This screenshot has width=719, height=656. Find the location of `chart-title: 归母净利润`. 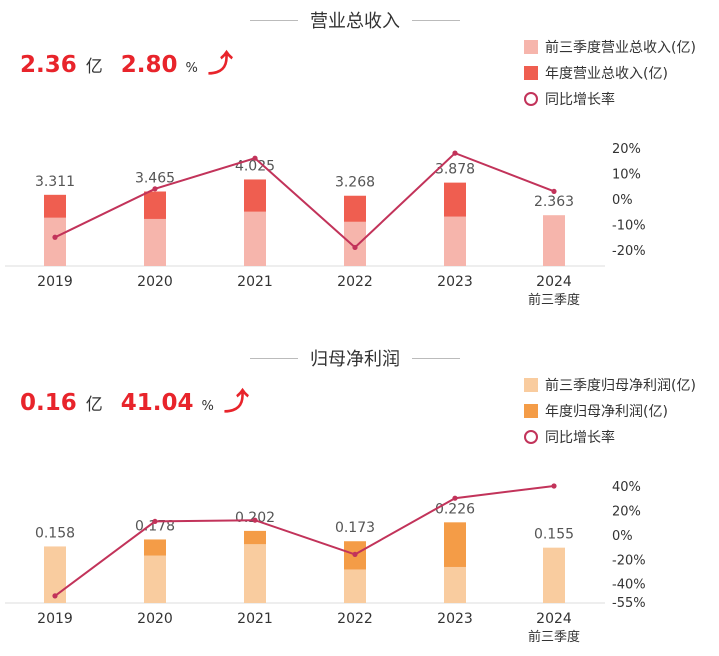

chart-title: 归母净利润 is located at coordinates (355, 359).